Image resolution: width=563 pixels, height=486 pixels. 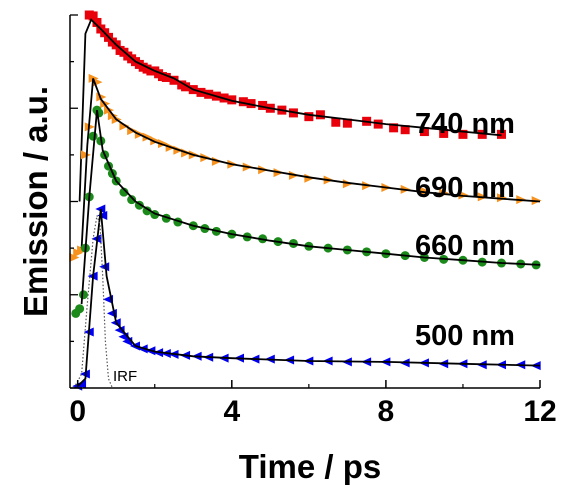 What do you see at coordinates (77, 411) in the screenshot?
I see `x-tick-label-0: 0` at bounding box center [77, 411].